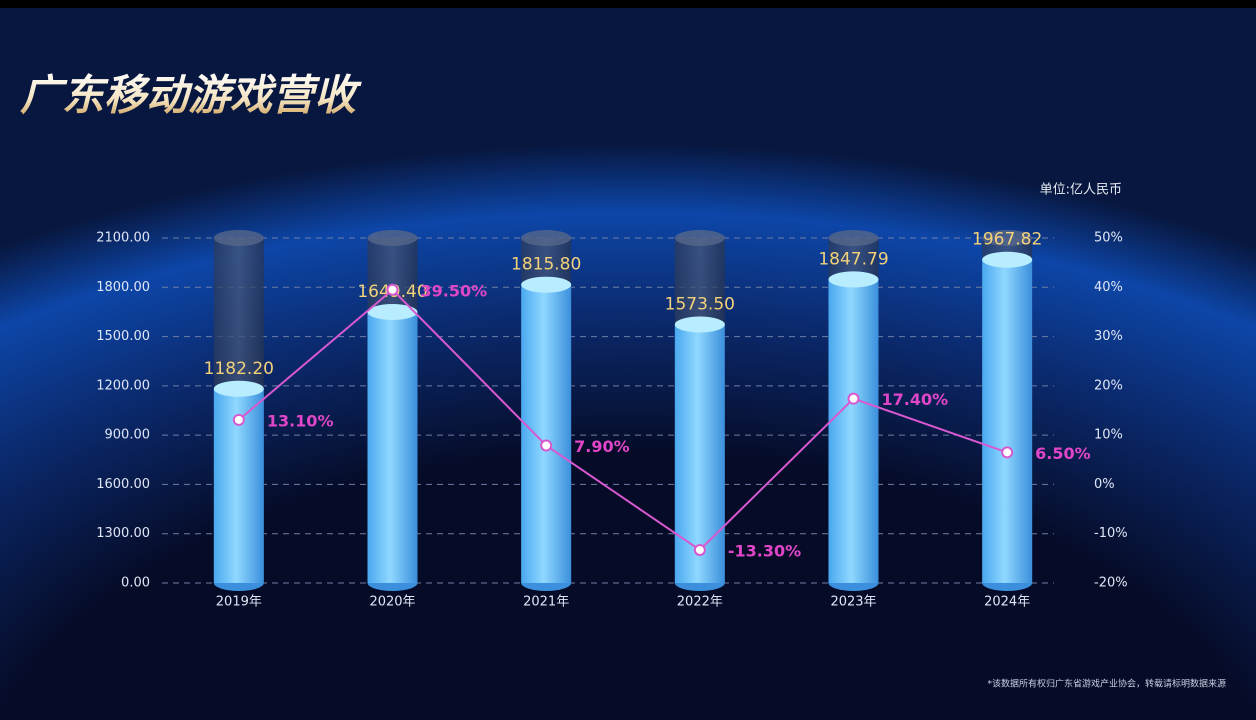 The height and width of the screenshot is (720, 1256). I want to click on y2-tick-label: 10%, so click(1108, 435).